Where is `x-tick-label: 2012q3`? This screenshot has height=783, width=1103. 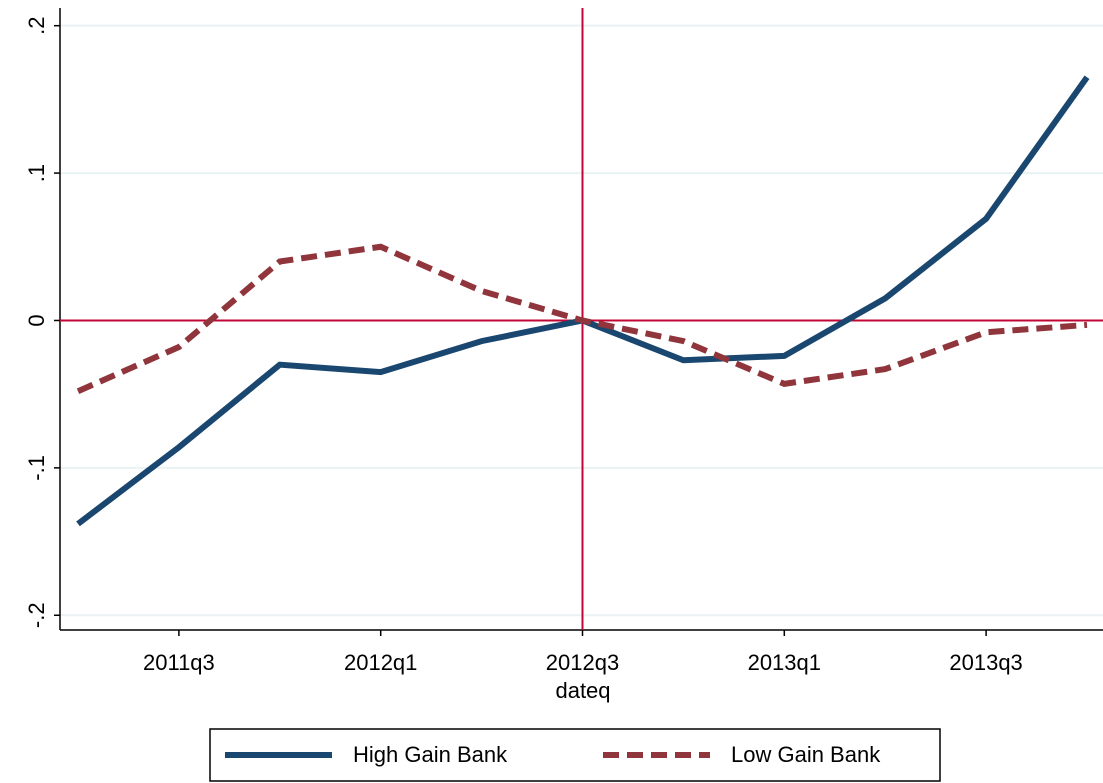 x-tick-label: 2012q3 is located at coordinates (582, 662).